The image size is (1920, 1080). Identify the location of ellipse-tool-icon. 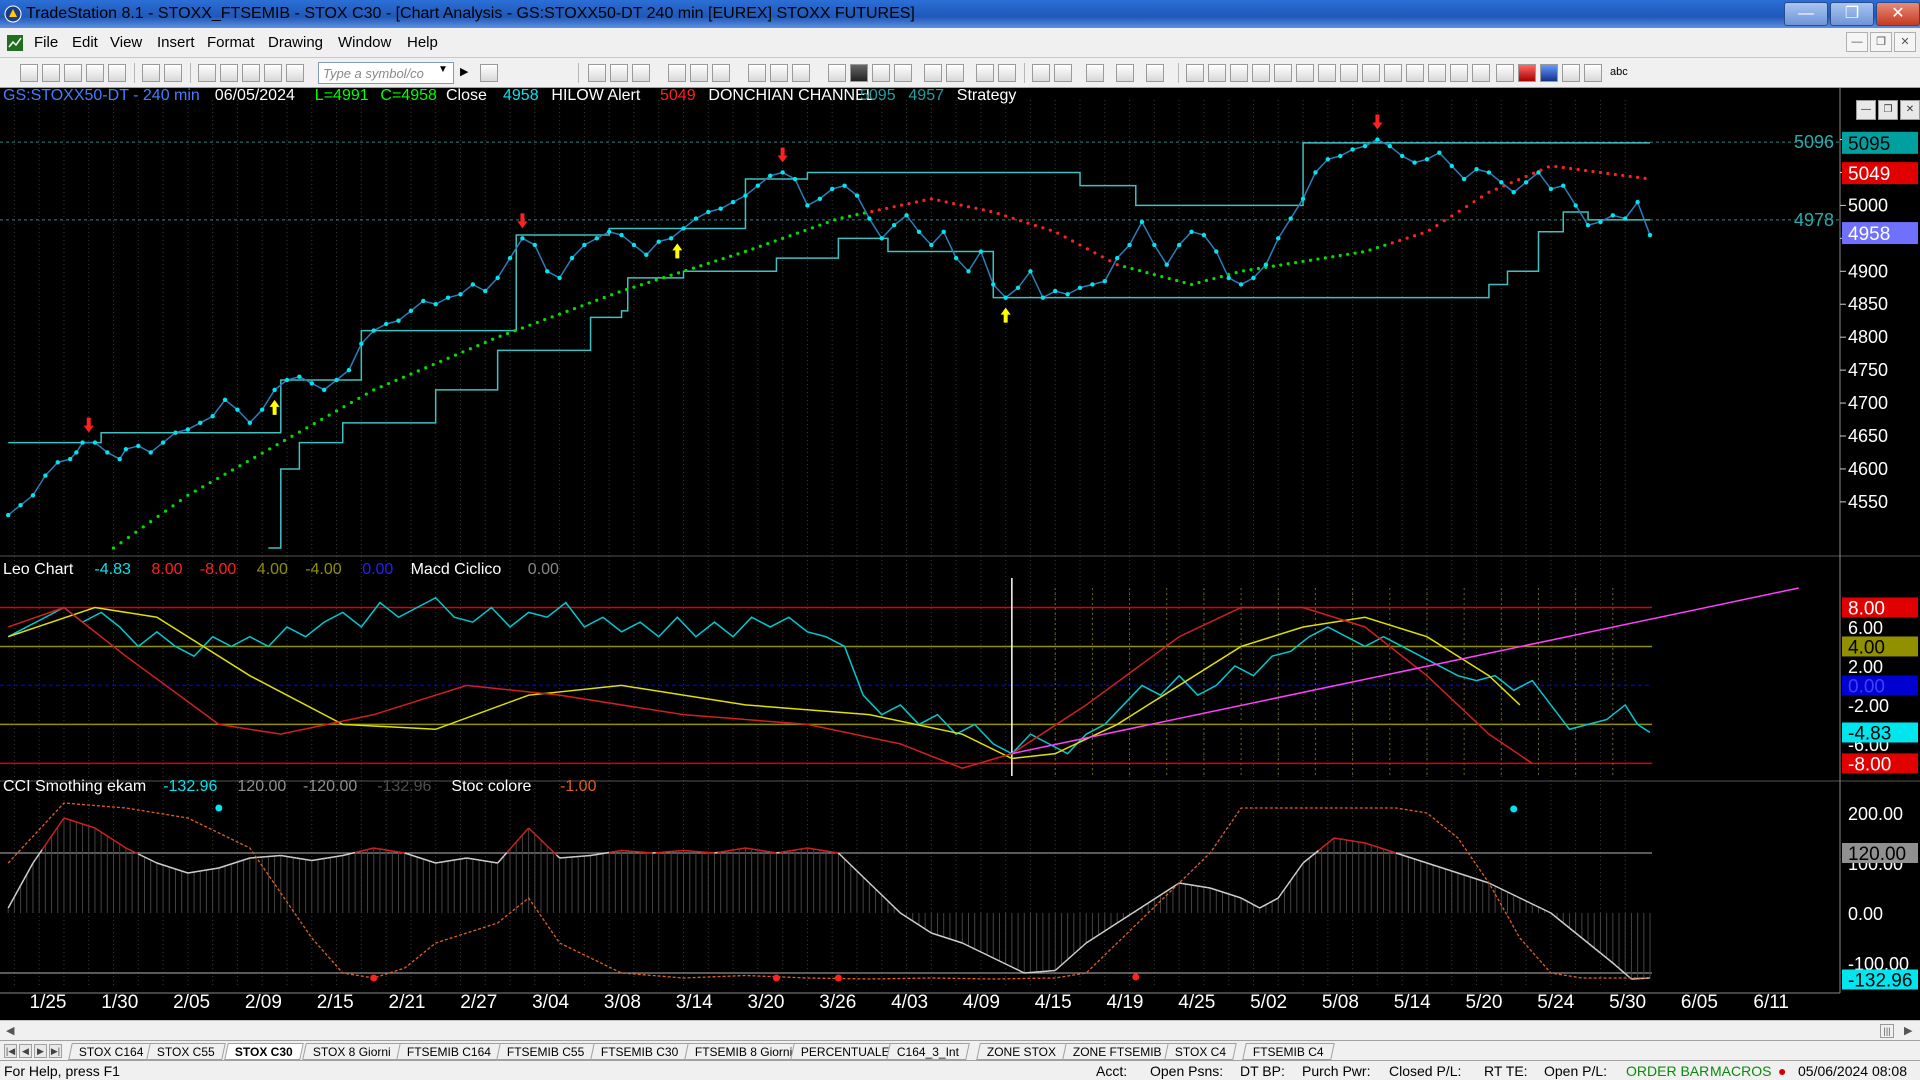
(1437, 73).